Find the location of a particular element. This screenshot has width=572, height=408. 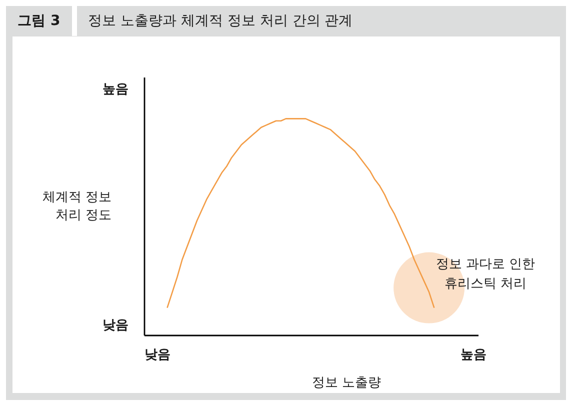

caption: 그림 3 is located at coordinates (39, 21).